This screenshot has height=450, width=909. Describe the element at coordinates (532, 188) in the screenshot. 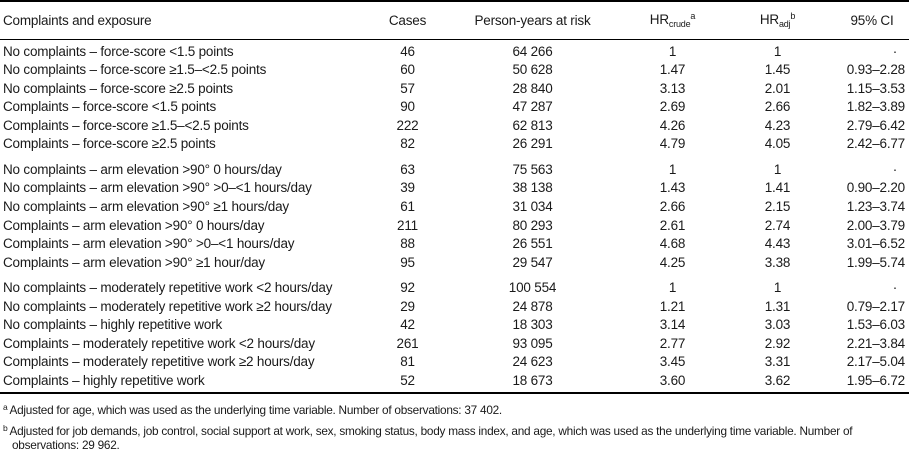

I see `cell-person-years: 38 138` at that location.